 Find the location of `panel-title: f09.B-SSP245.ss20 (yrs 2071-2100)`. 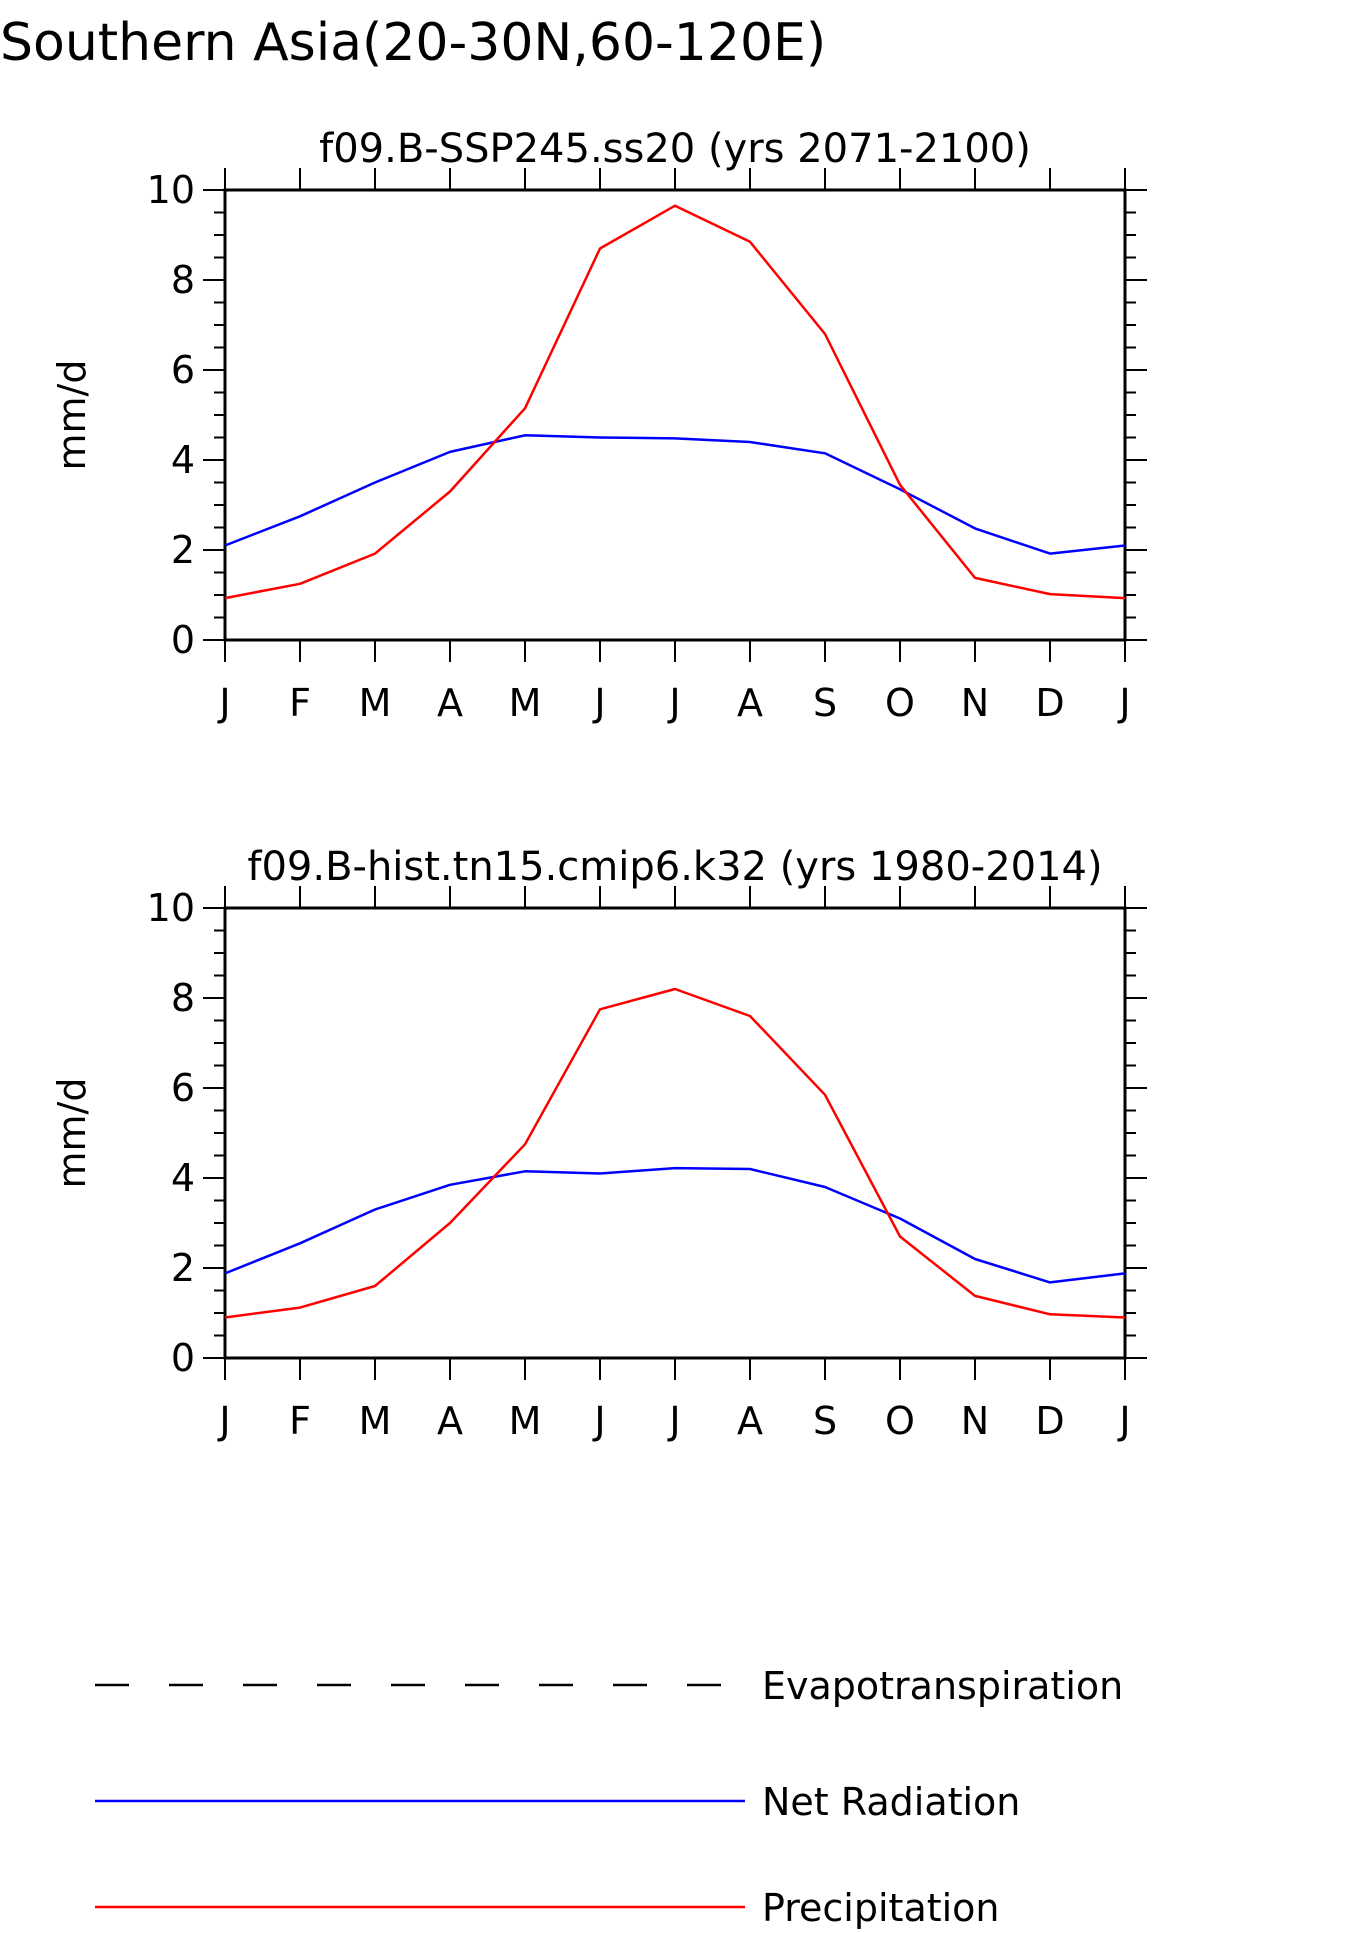

panel-title: f09.B-SSP245.ss20 (yrs 2071-2100) is located at coordinates (675, 149).